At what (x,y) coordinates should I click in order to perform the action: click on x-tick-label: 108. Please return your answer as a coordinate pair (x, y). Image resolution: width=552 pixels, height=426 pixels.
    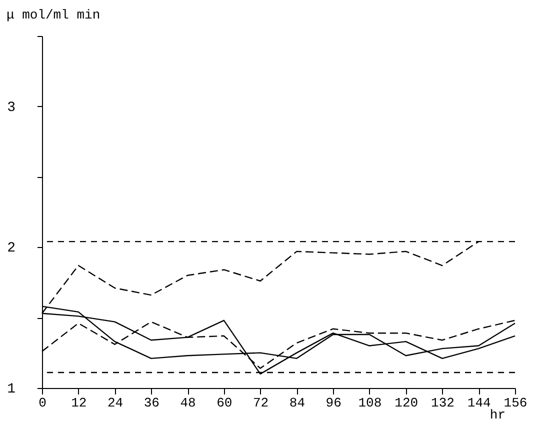
    Looking at the image, I should click on (370, 403).